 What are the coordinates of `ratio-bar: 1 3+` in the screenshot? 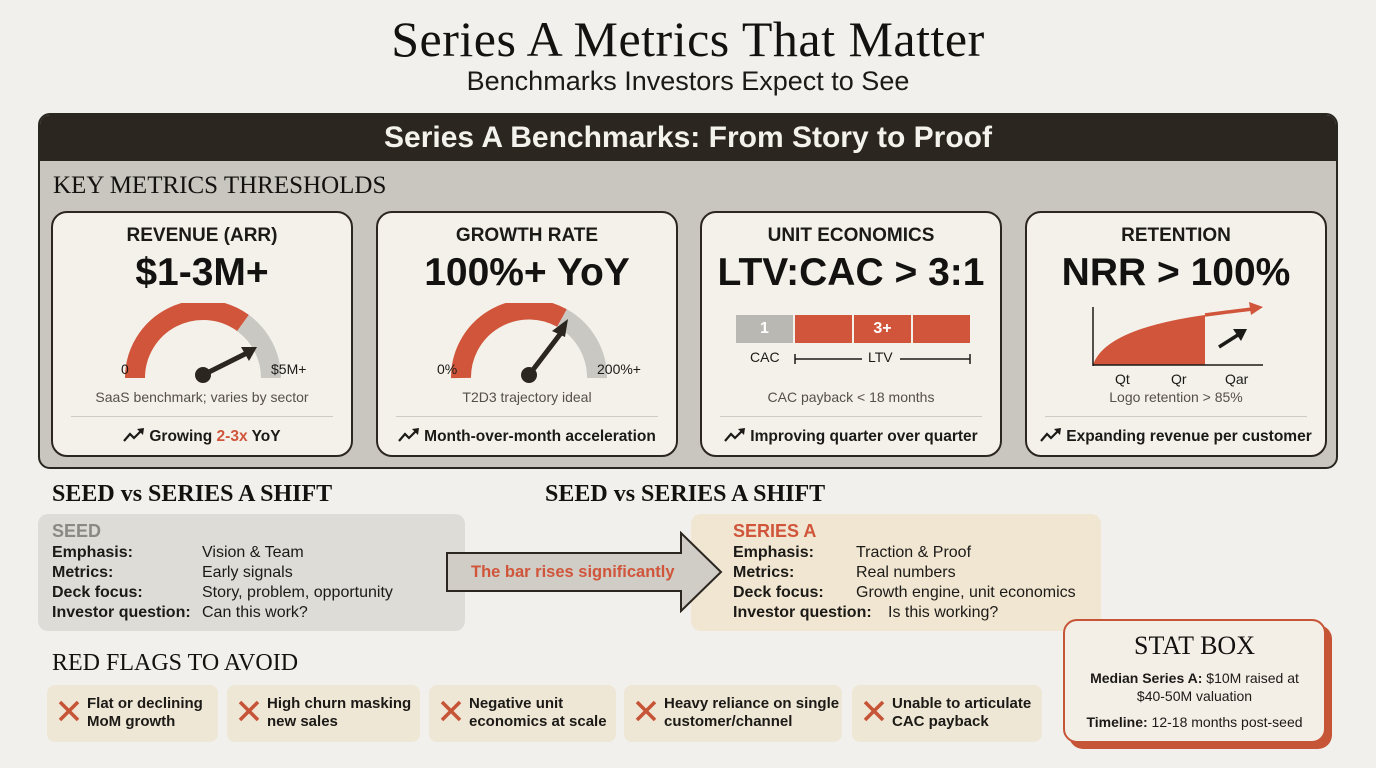 It's located at (853, 329).